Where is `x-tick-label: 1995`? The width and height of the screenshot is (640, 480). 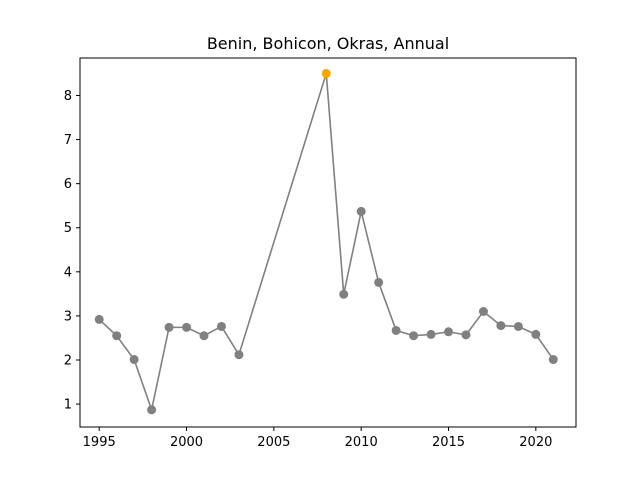
x-tick-label: 1995 is located at coordinates (99, 442).